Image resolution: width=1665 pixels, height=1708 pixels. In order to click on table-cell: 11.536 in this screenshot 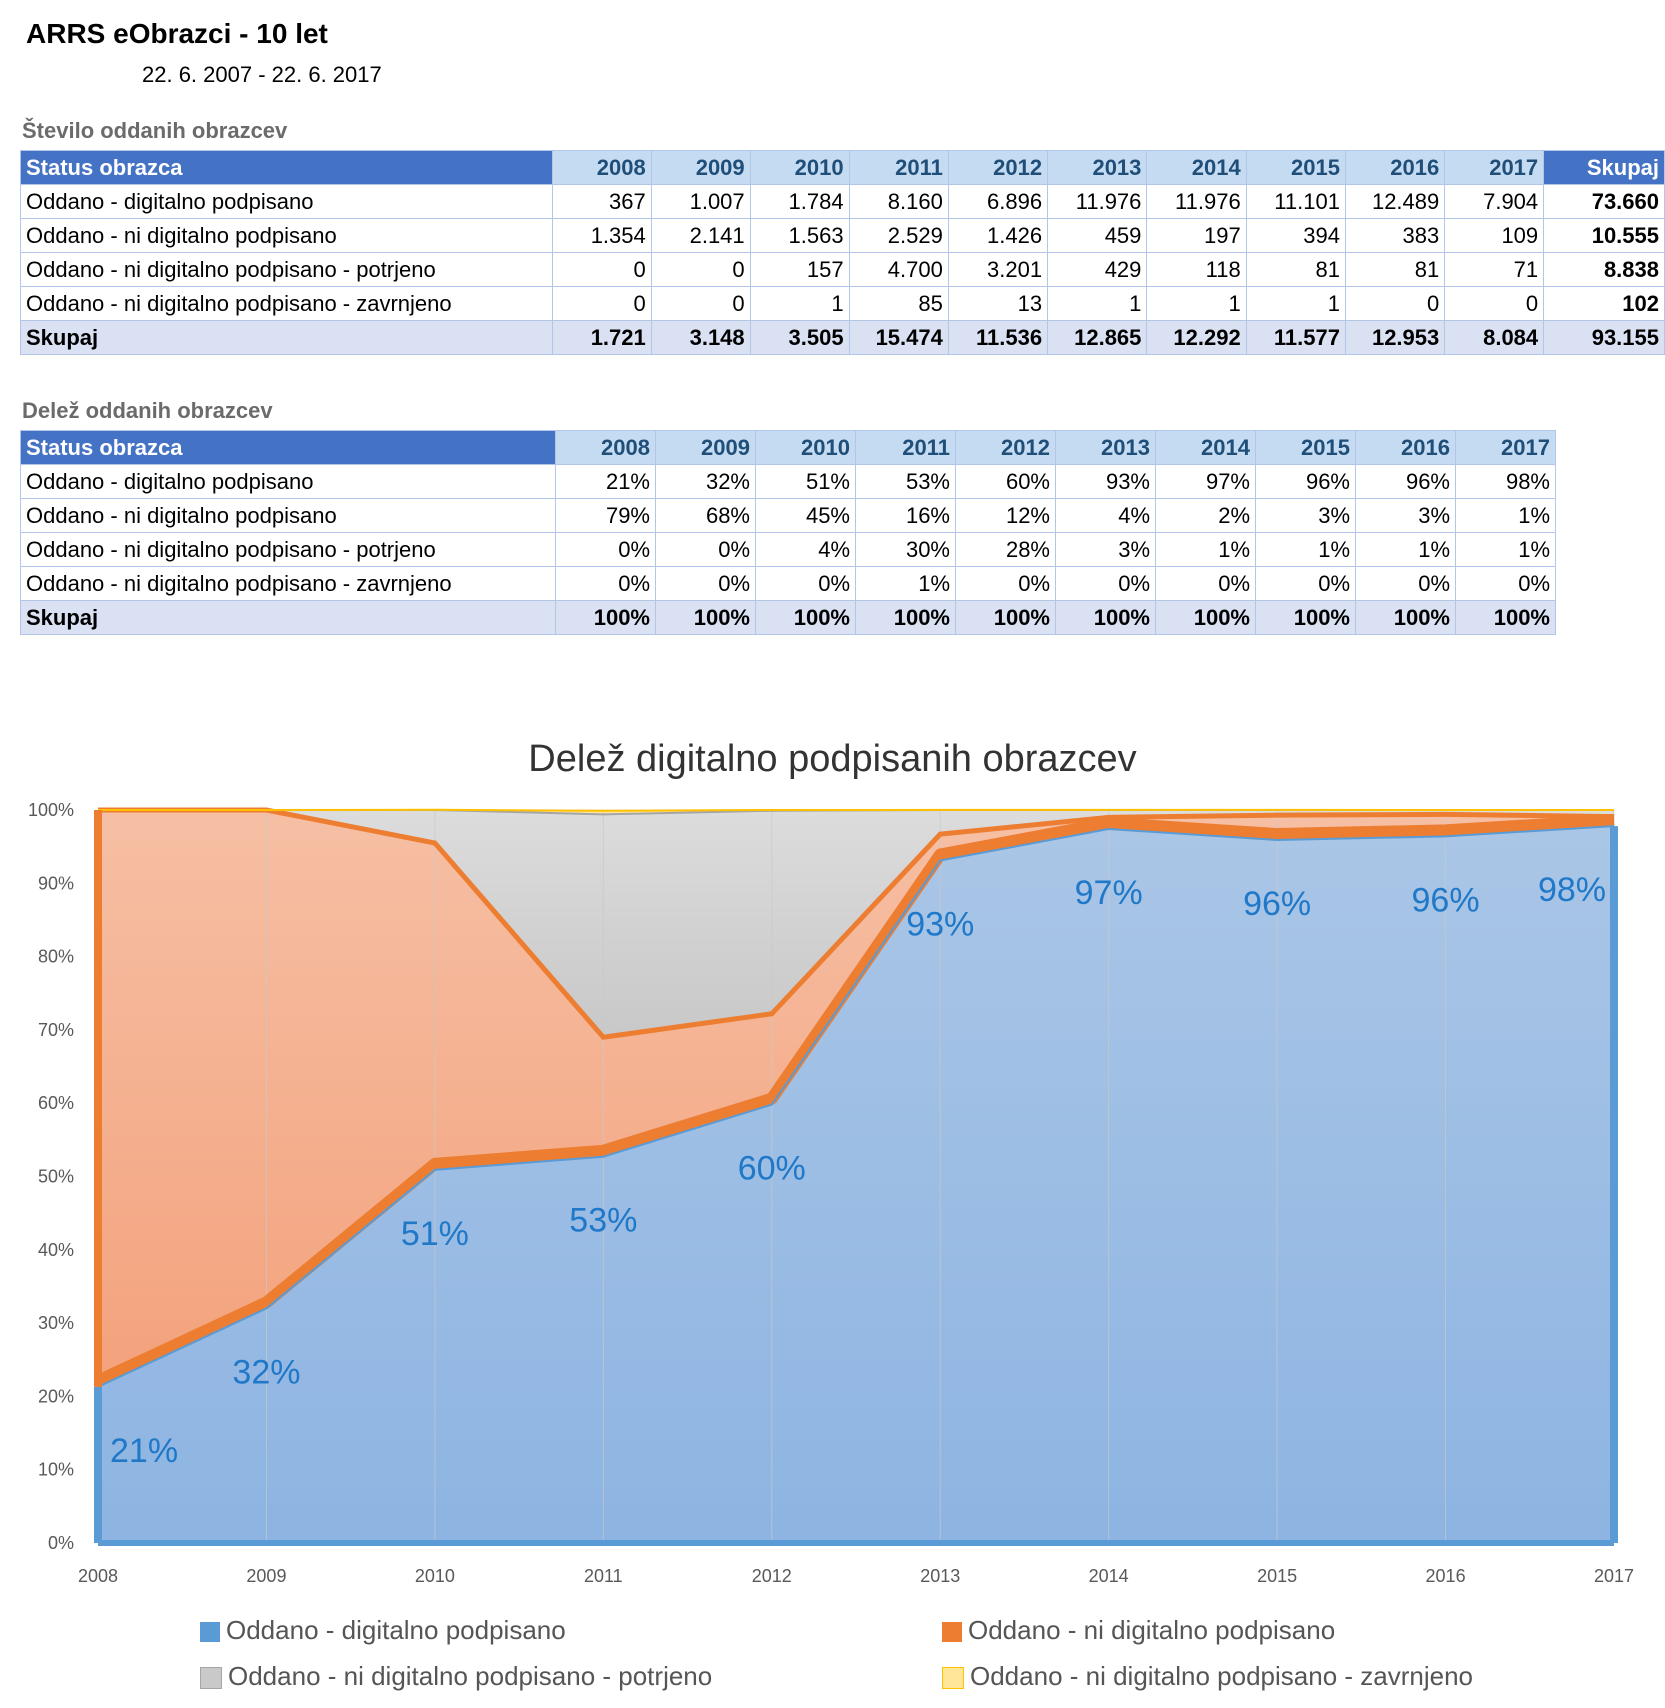, I will do `click(998, 337)`.